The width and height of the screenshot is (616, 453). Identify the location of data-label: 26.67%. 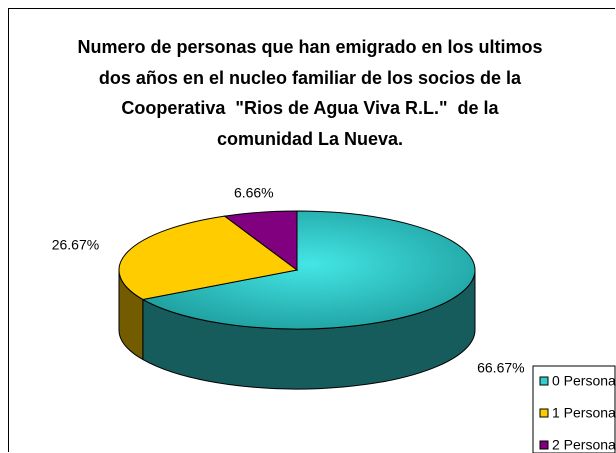
(75, 245).